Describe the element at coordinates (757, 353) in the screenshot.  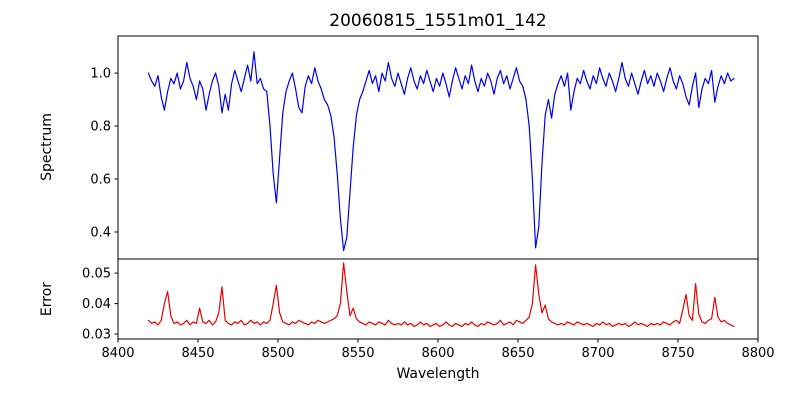
I see `x-tick-label: 8800` at that location.